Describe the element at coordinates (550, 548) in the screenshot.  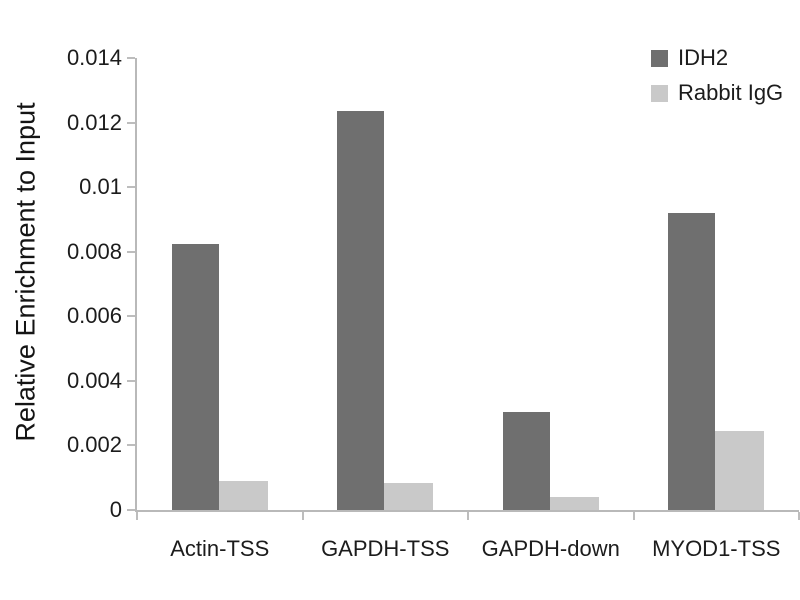
I see `x-category-label: GAPDH-down` at that location.